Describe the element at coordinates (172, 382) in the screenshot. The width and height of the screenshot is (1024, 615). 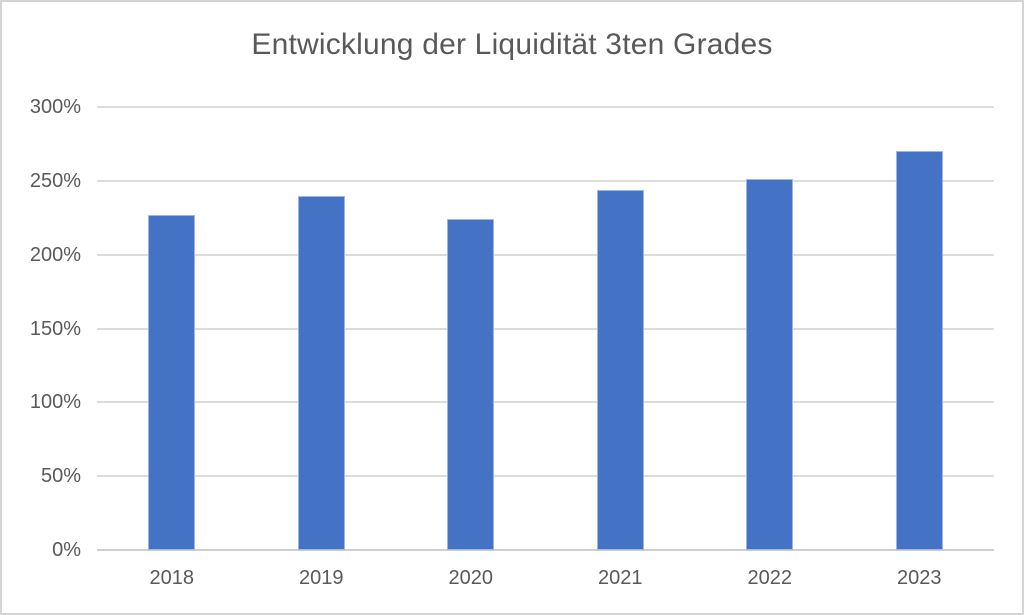
I see `bar-2018` at that location.